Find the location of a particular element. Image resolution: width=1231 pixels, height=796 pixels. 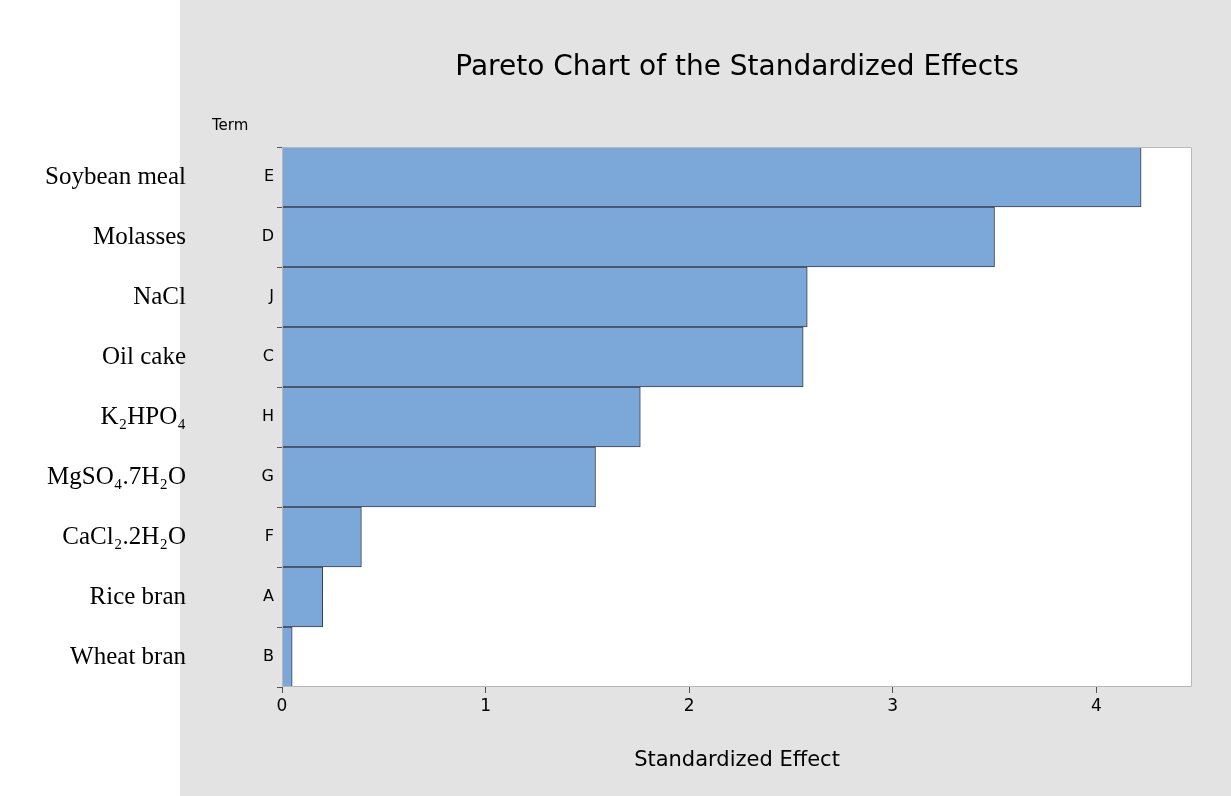

y-tick-label: F is located at coordinates (269, 536).